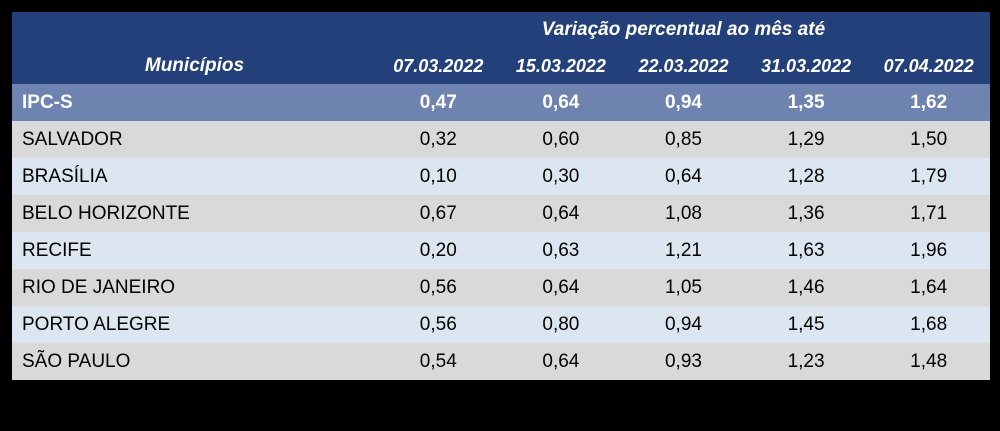 The height and width of the screenshot is (431, 1000). Describe the element at coordinates (929, 250) in the screenshot. I see `table-cell: 1,96` at that location.